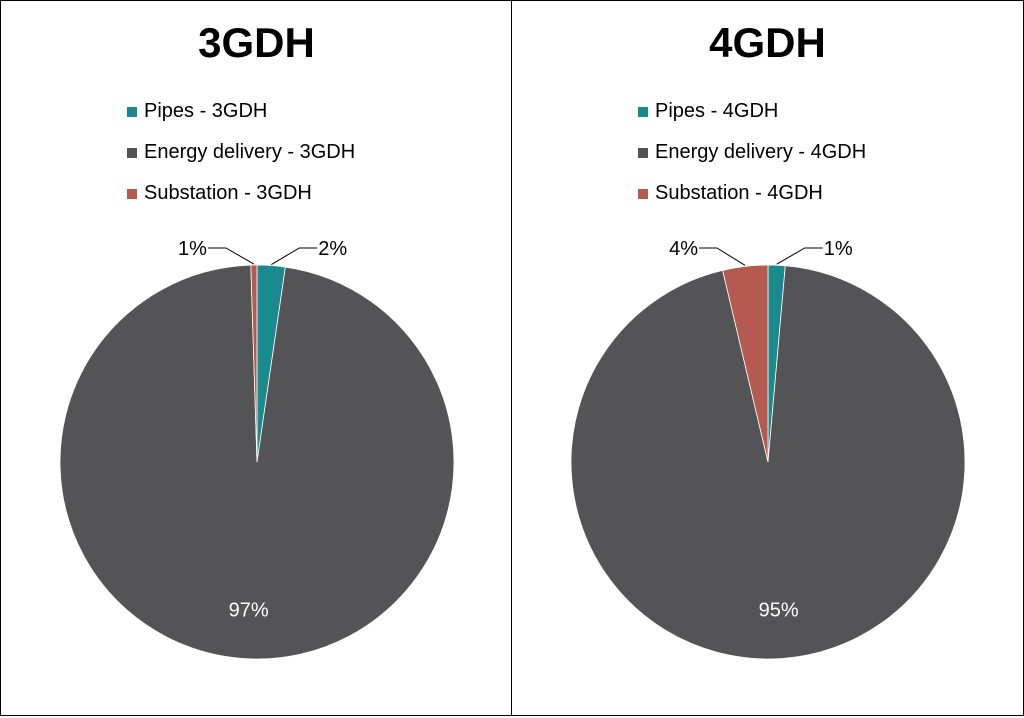  I want to click on legend-label-energy-delivery: Energy delivery - 4GDH, so click(761, 152).